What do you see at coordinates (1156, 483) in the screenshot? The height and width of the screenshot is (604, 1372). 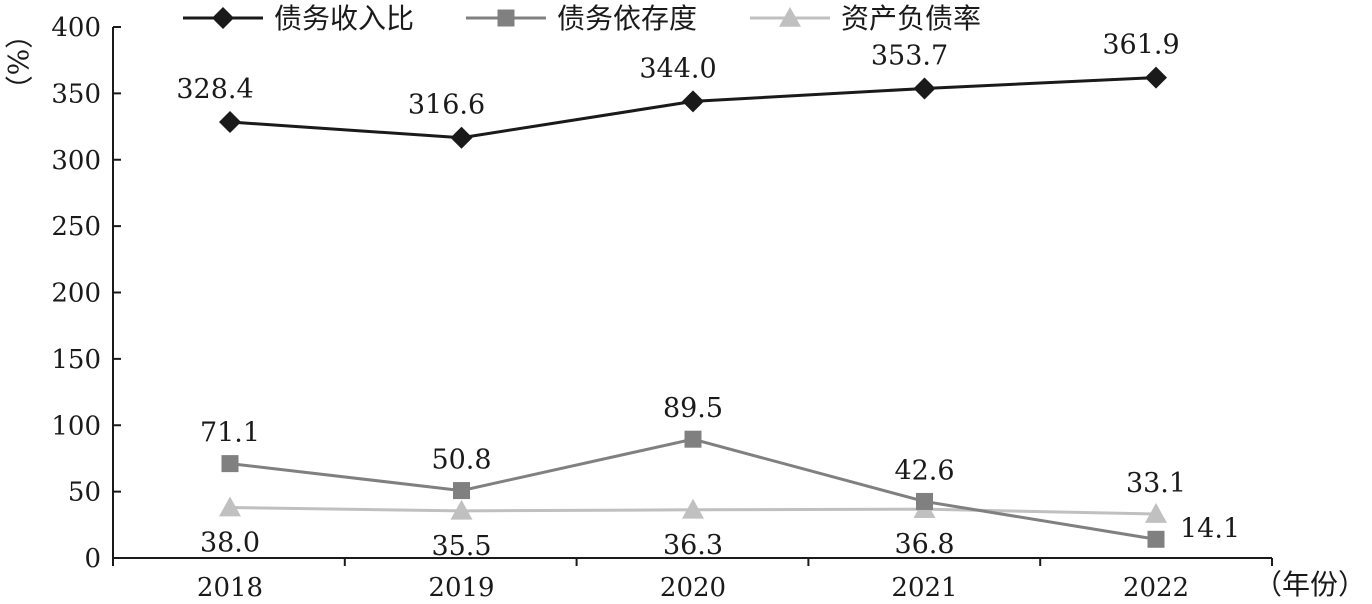 I see `data-label: 33.1` at bounding box center [1156, 483].